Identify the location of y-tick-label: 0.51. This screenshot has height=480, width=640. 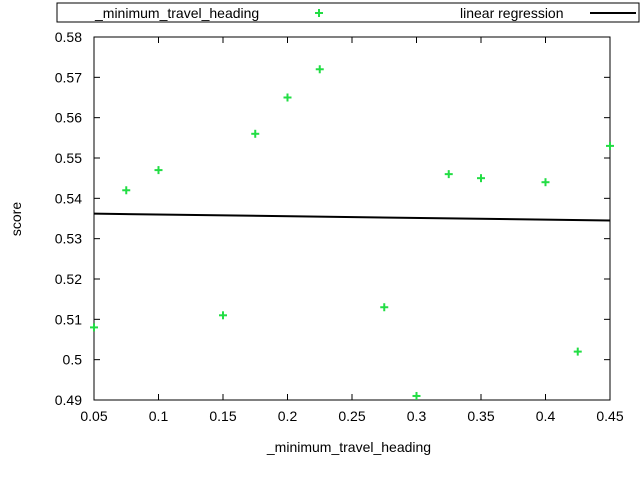
(68, 319).